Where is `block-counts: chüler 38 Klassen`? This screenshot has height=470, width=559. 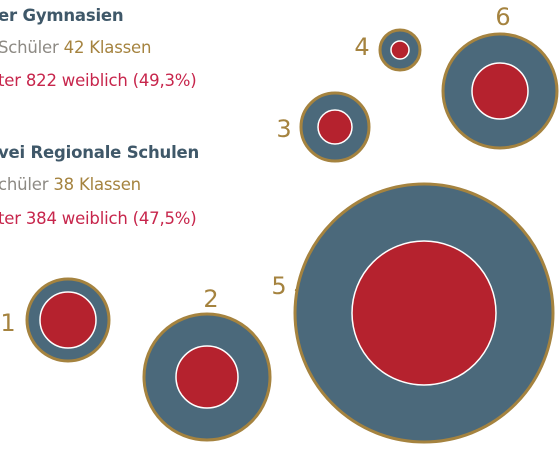 block-counts: chüler 38 Klassen is located at coordinates (99, 192).